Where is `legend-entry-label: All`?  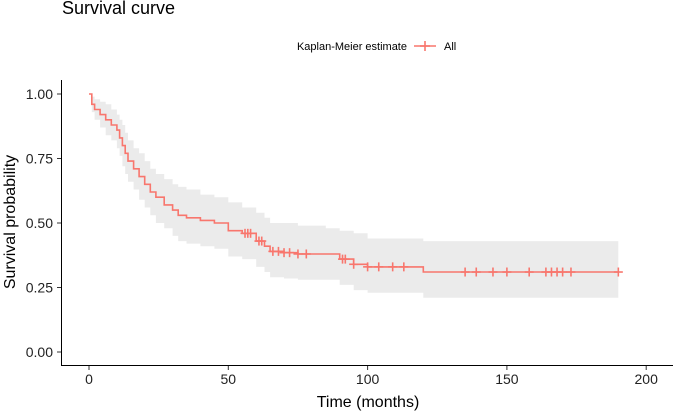 legend-entry-label: All is located at coordinates (450, 47).